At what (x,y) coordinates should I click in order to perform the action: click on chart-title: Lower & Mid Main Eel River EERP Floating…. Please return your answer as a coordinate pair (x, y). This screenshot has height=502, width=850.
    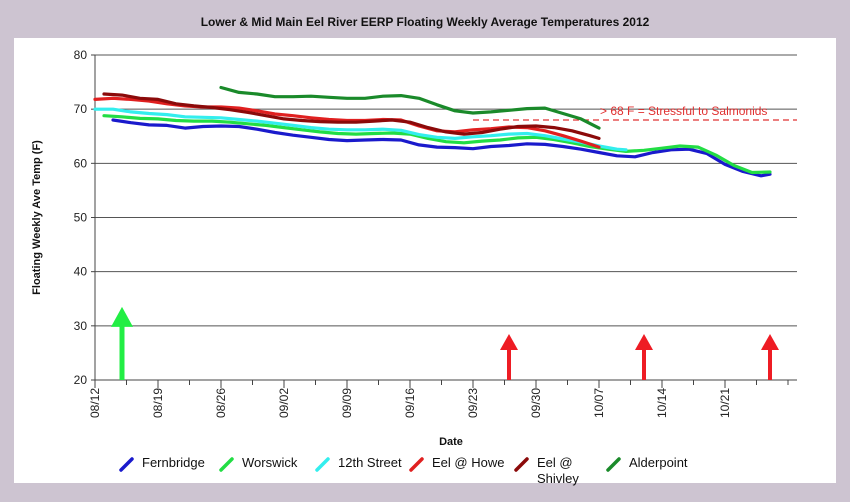
    Looking at the image, I should click on (425, 22).